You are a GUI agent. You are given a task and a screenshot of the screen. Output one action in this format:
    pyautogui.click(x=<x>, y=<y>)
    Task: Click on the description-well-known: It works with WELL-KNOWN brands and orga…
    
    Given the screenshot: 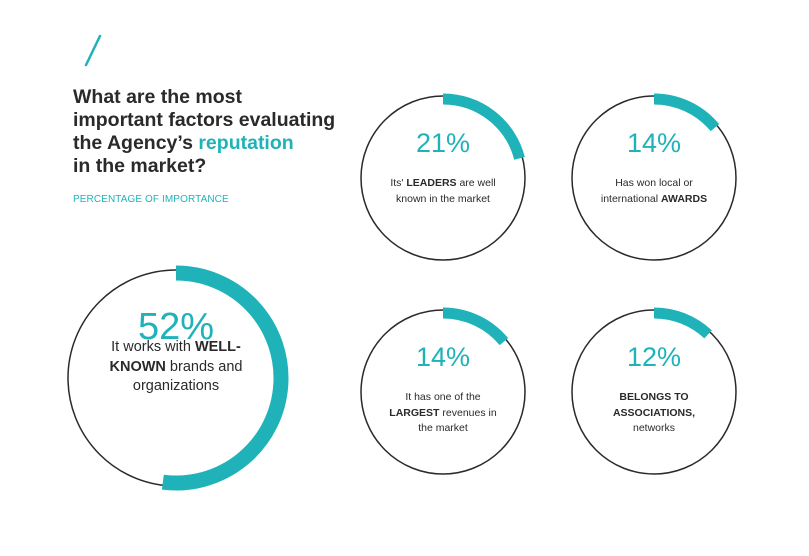 What is the action you would take?
    pyautogui.click(x=176, y=367)
    